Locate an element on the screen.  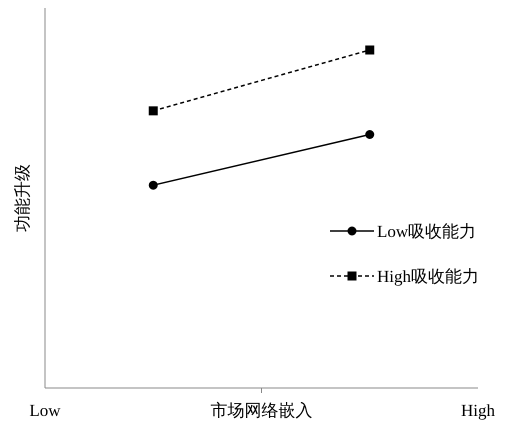
legend-label: High吸收能力 is located at coordinates (428, 276).